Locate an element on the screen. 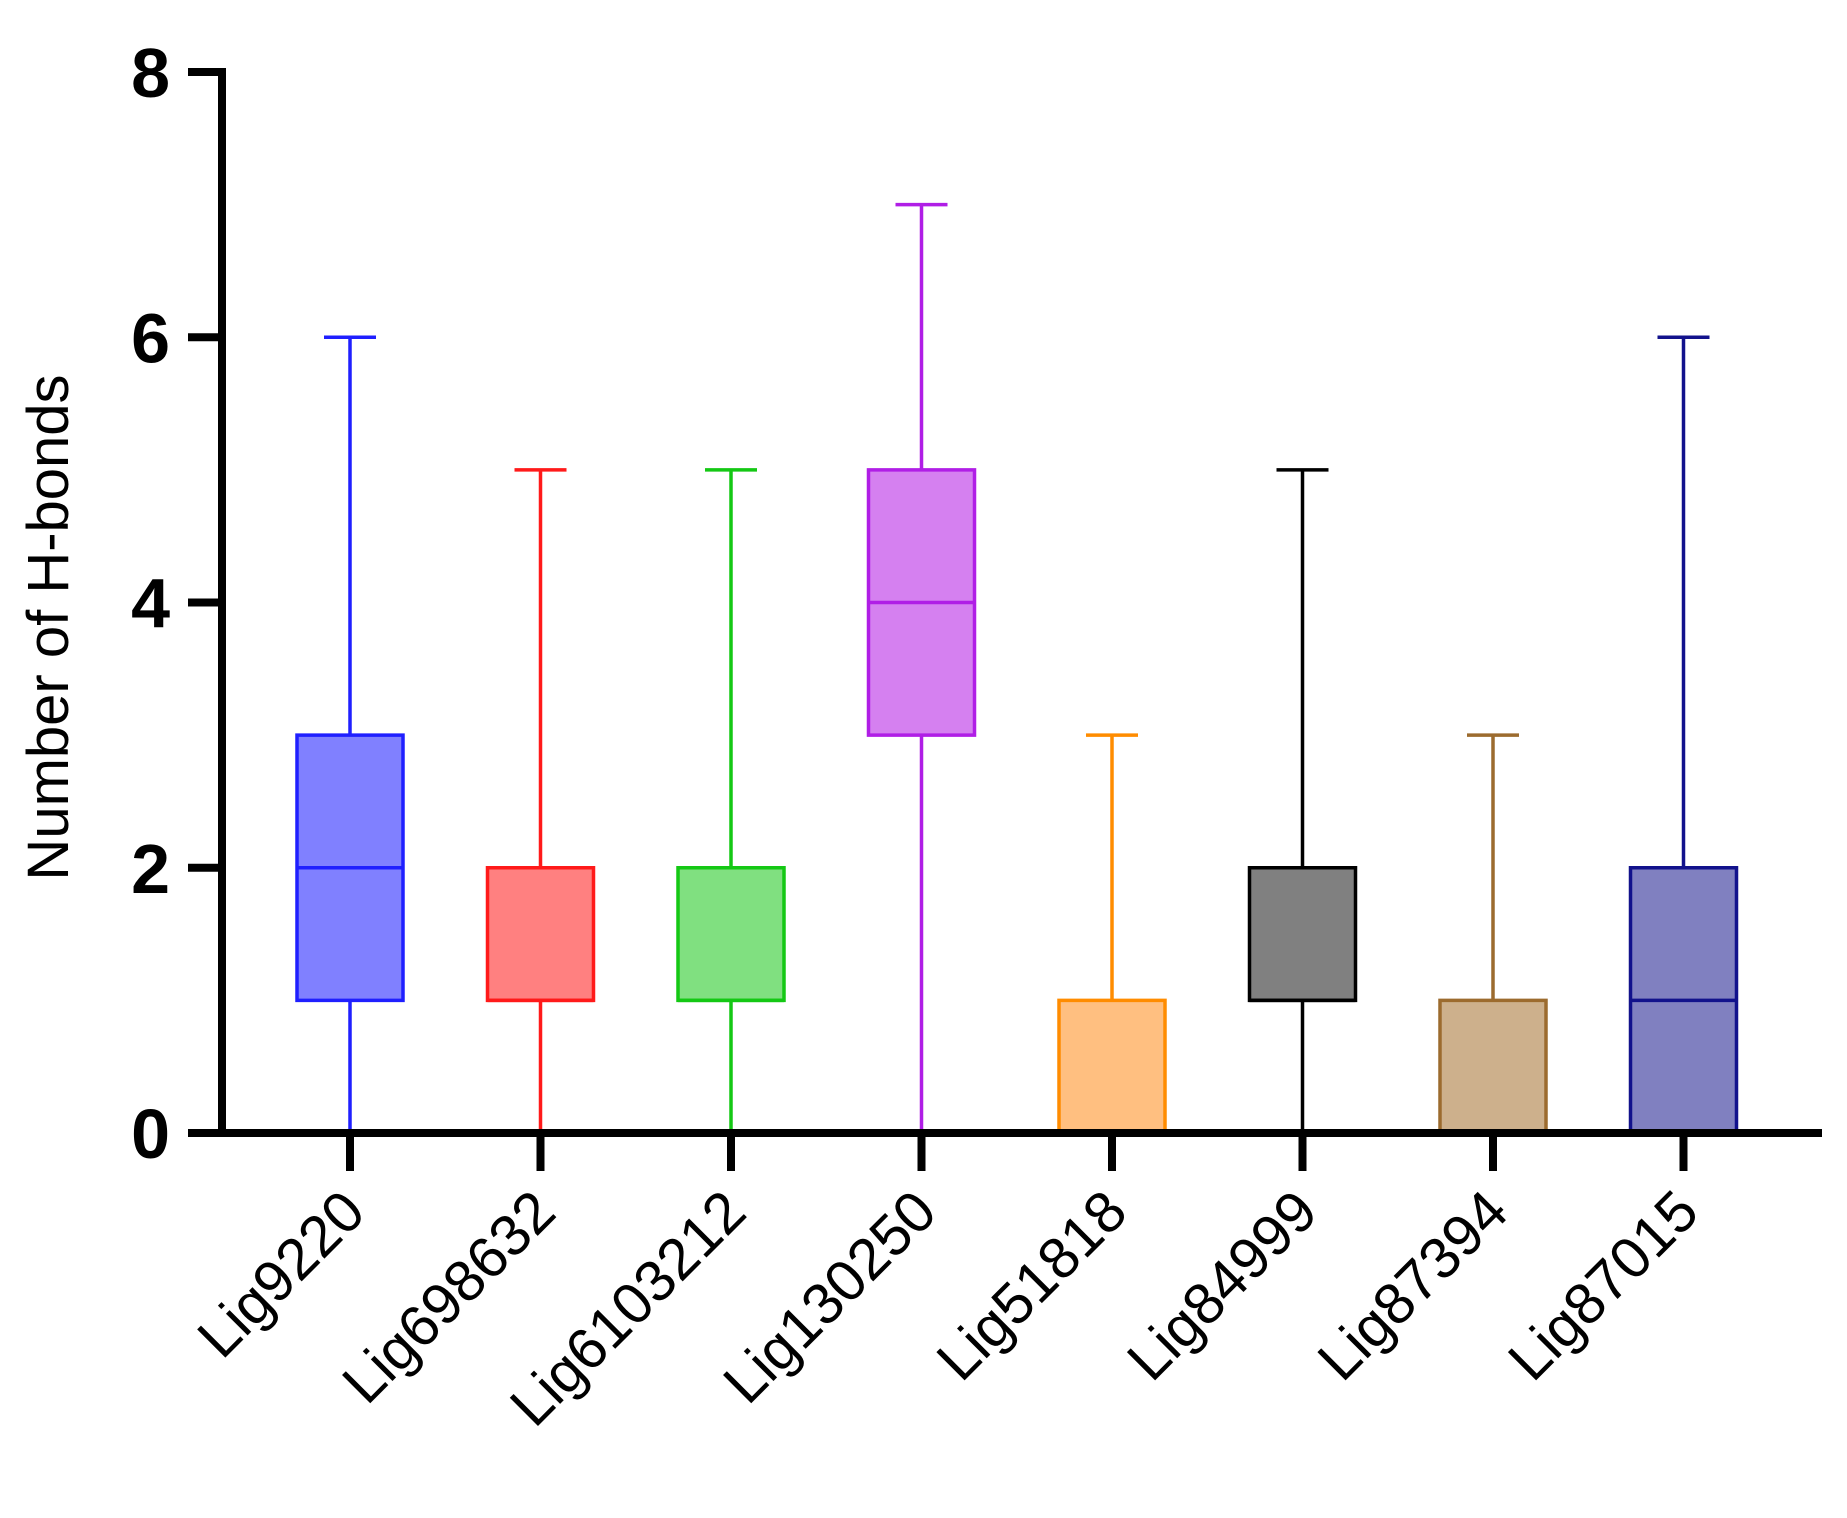 This screenshot has height=1518, width=1847. x-tick-label: Lig87394 is located at coordinates (1412, 1285).